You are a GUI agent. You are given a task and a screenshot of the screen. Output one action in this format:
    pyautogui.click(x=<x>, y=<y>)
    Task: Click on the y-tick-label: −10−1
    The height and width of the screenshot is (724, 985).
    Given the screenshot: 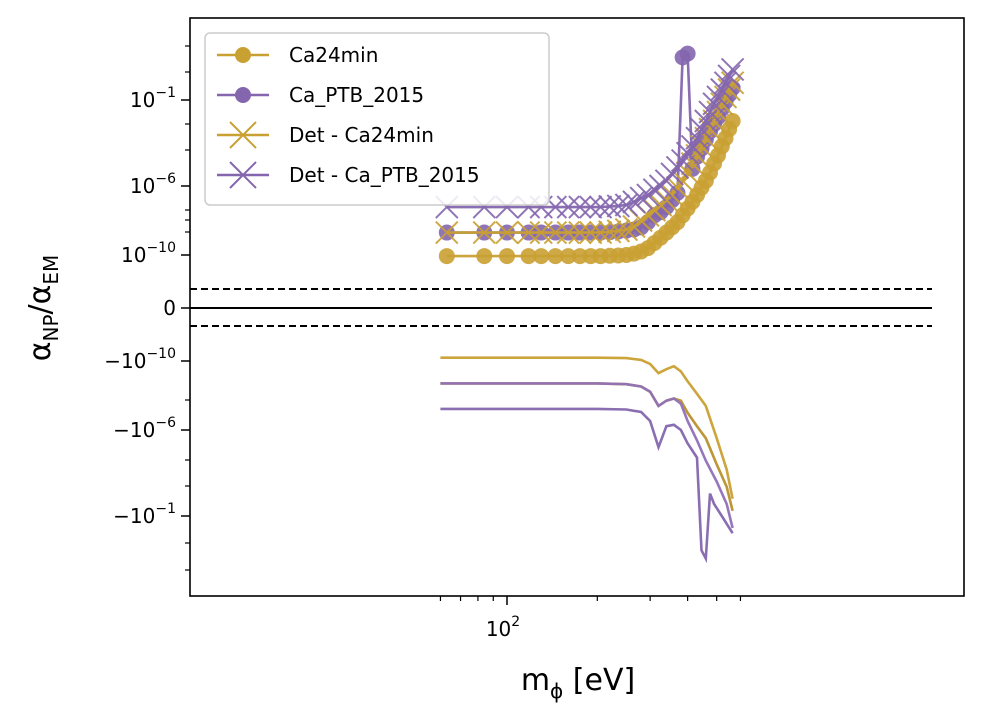 What is the action you would take?
    pyautogui.click(x=144, y=514)
    